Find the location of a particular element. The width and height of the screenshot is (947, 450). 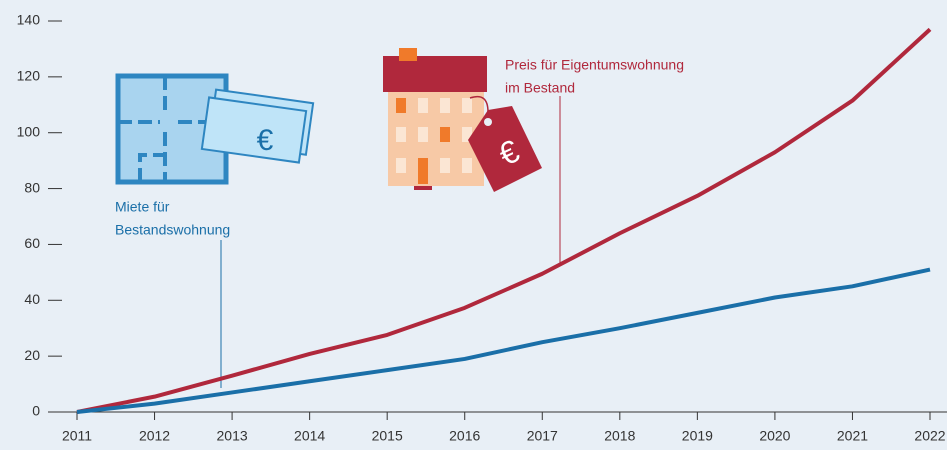

house-icon is located at coordinates (435, 119).